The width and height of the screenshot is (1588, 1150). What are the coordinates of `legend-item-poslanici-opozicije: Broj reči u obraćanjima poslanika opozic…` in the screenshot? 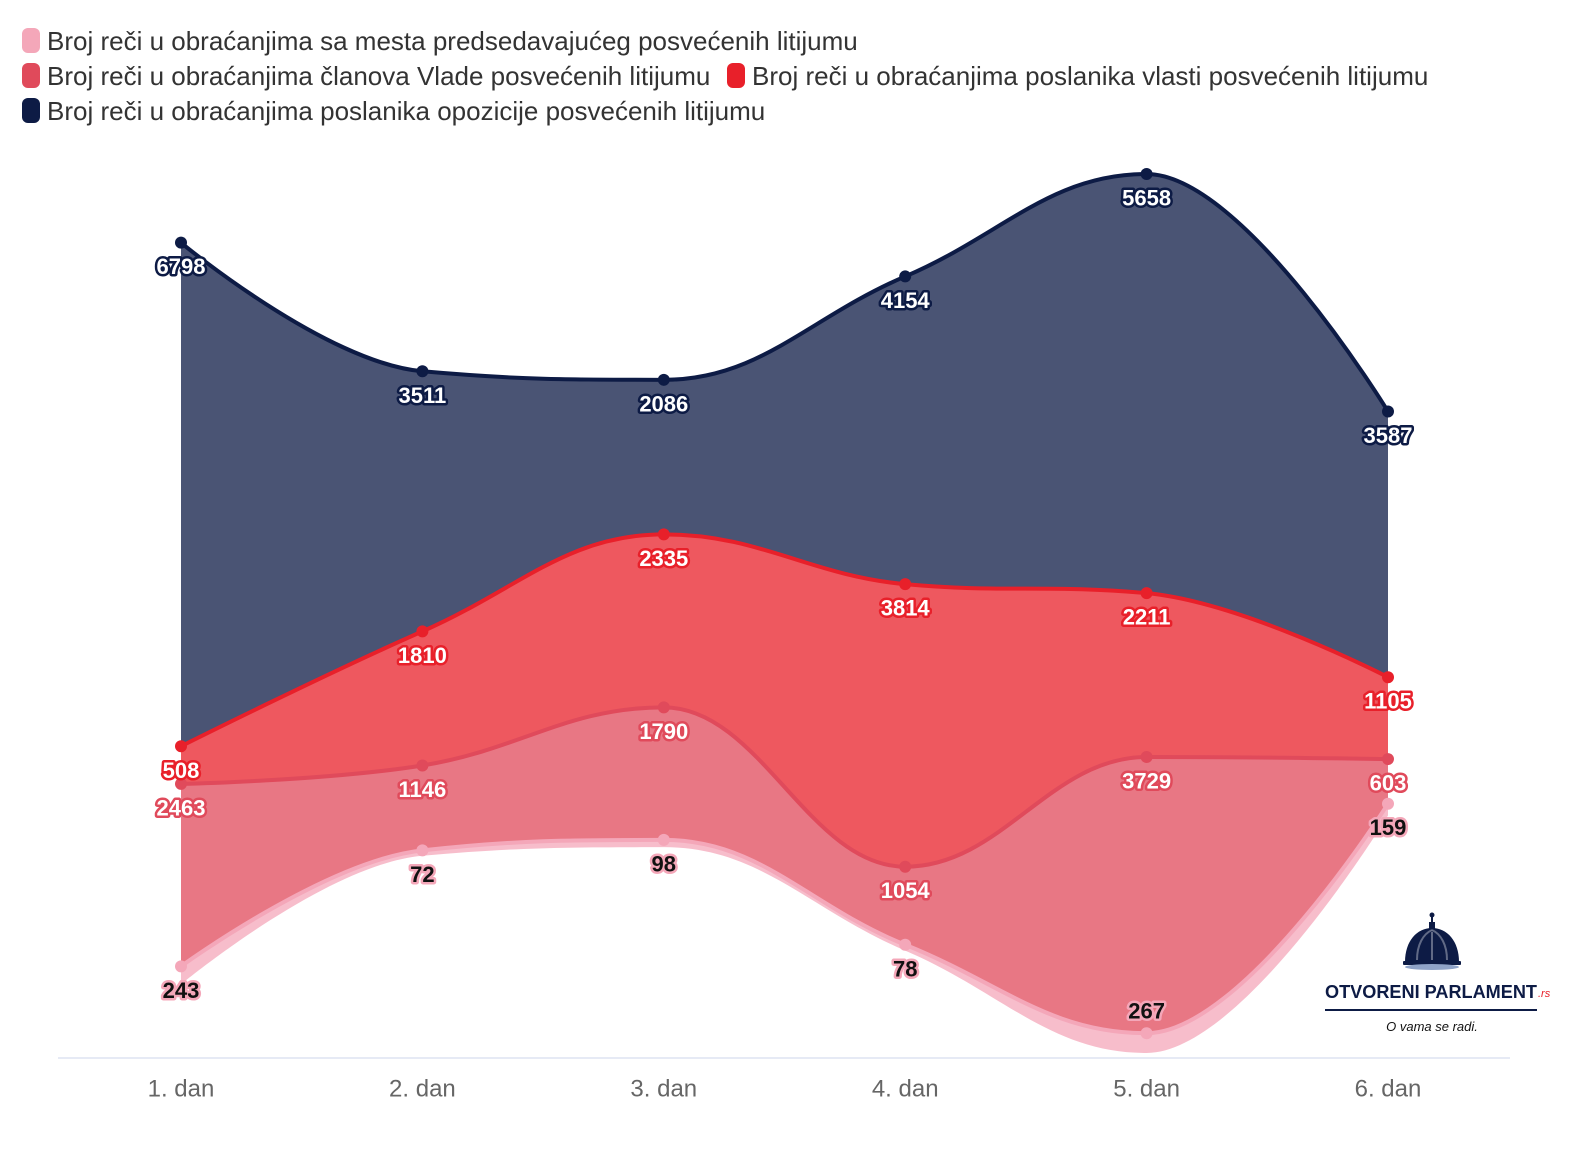 It's located at (393, 111).